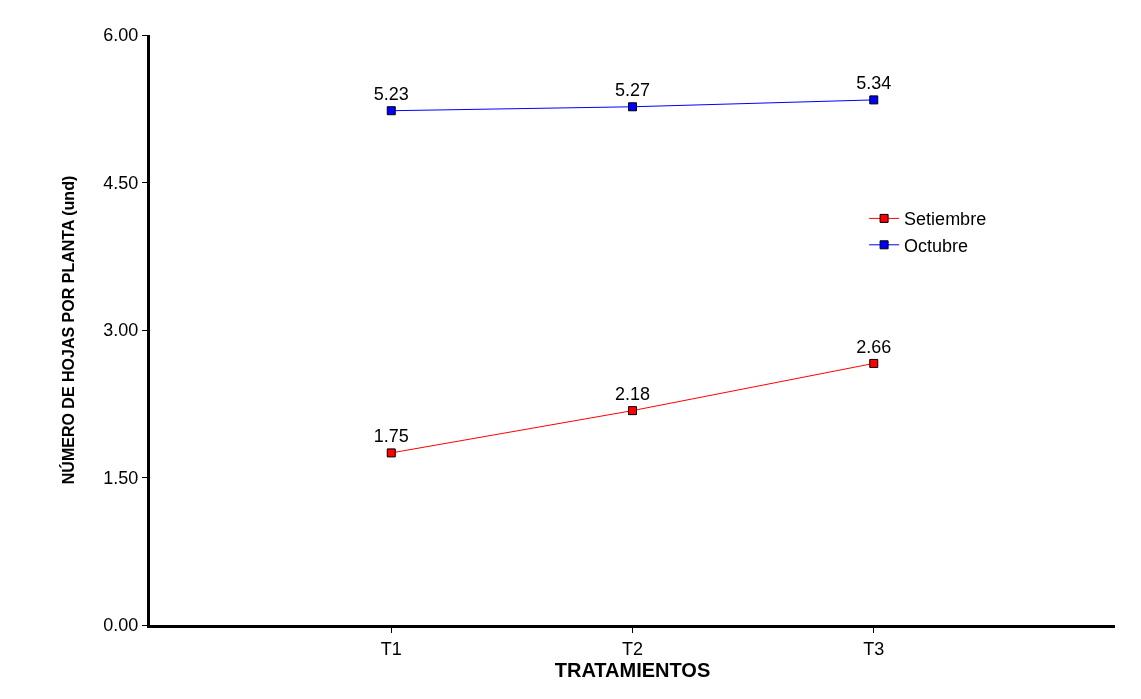  Describe the element at coordinates (391, 436) in the screenshot. I see `data-label: 1.75` at that location.